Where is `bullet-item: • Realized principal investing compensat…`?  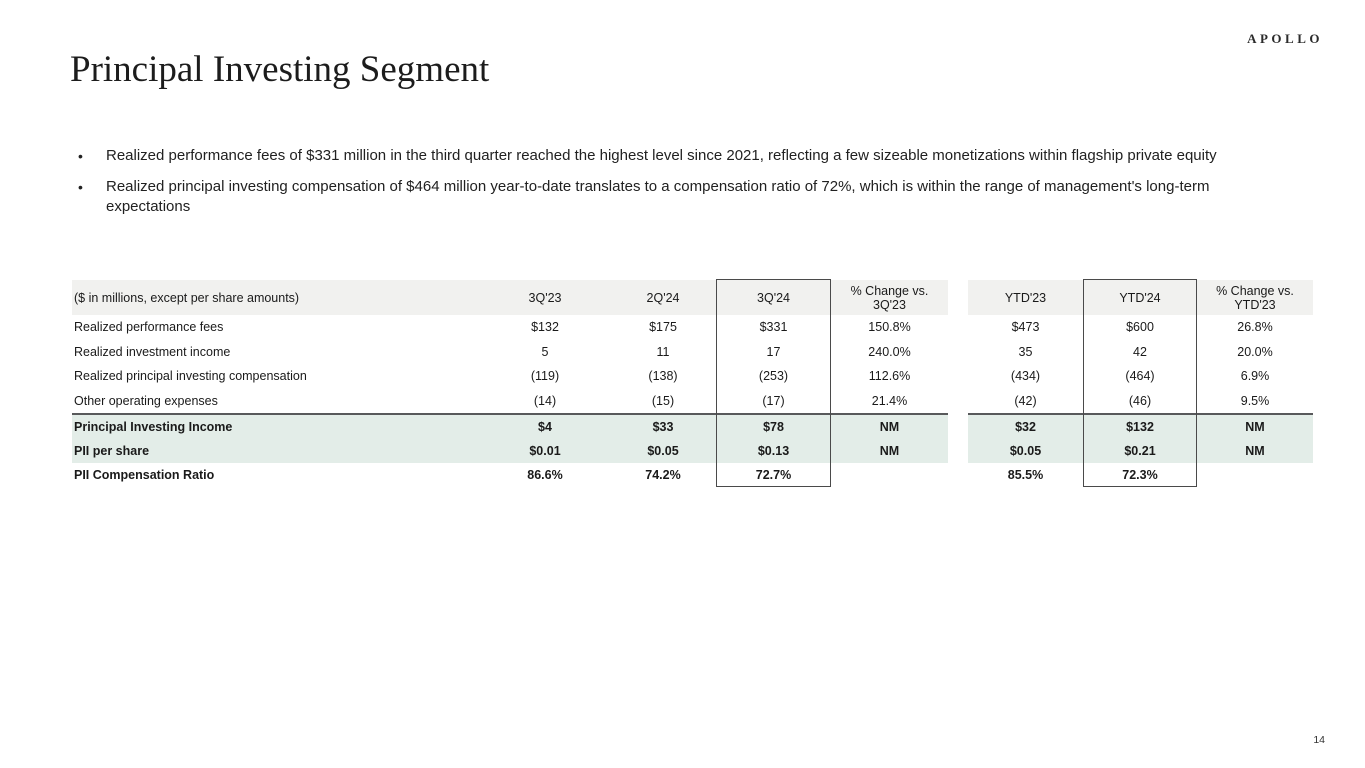 bullet-item: • Realized principal investing compensat… is located at coordinates (677, 197).